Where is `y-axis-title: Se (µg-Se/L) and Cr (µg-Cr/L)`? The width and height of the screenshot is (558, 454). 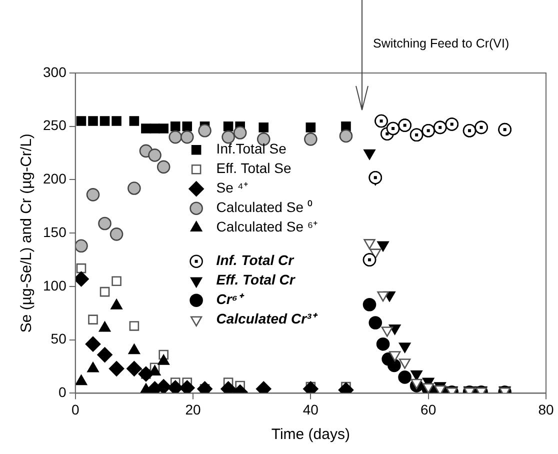 y-axis-title: Se (µg-Se/L) and Cr (µg-Cr/L) is located at coordinates (27, 233).